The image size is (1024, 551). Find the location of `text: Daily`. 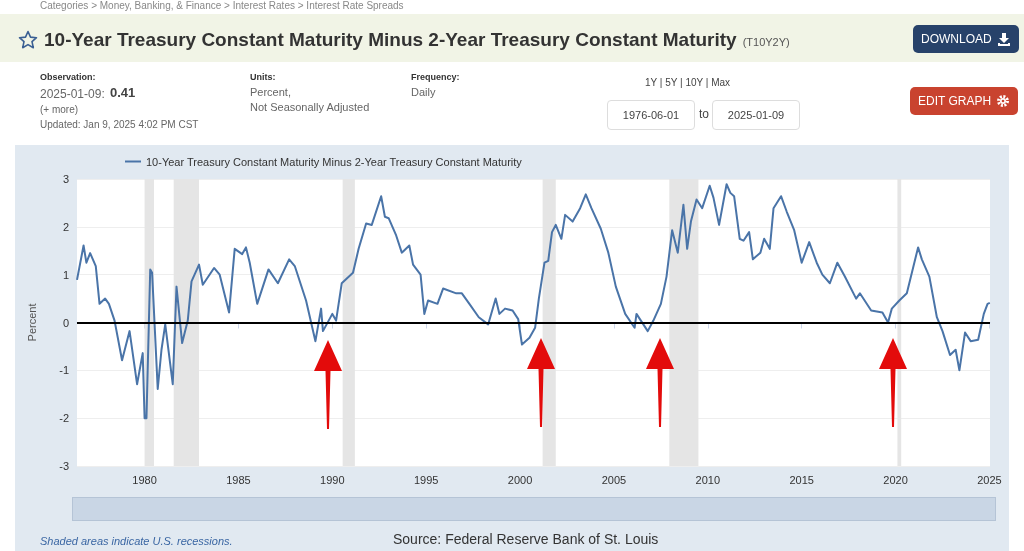

text: Daily is located at coordinates (423, 92).